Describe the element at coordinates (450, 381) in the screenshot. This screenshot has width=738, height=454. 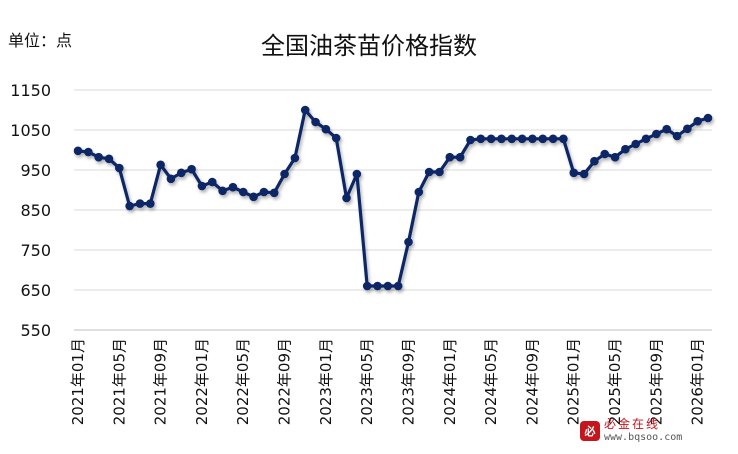
I see `x-tick-label: 2024年01月` at that location.